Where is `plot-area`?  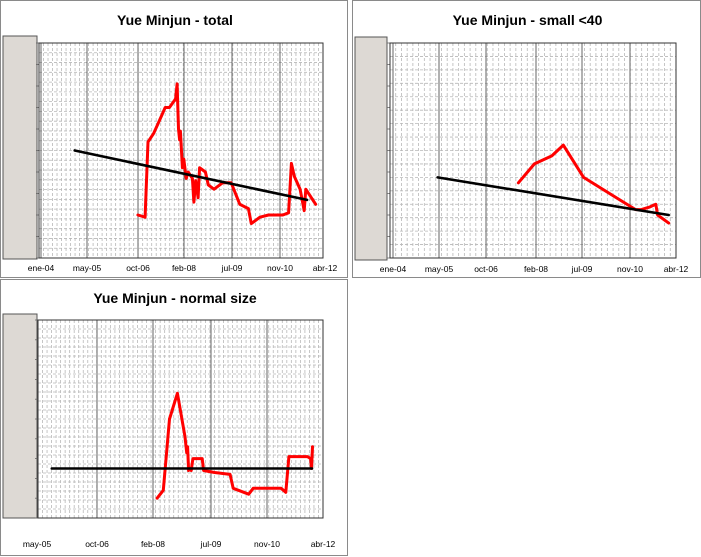
plot-area is located at coordinates (180, 419).